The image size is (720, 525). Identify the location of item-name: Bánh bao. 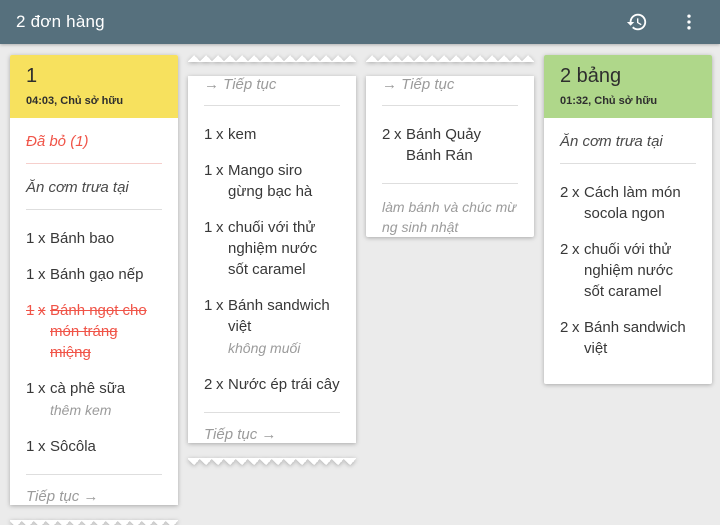
(82, 238).